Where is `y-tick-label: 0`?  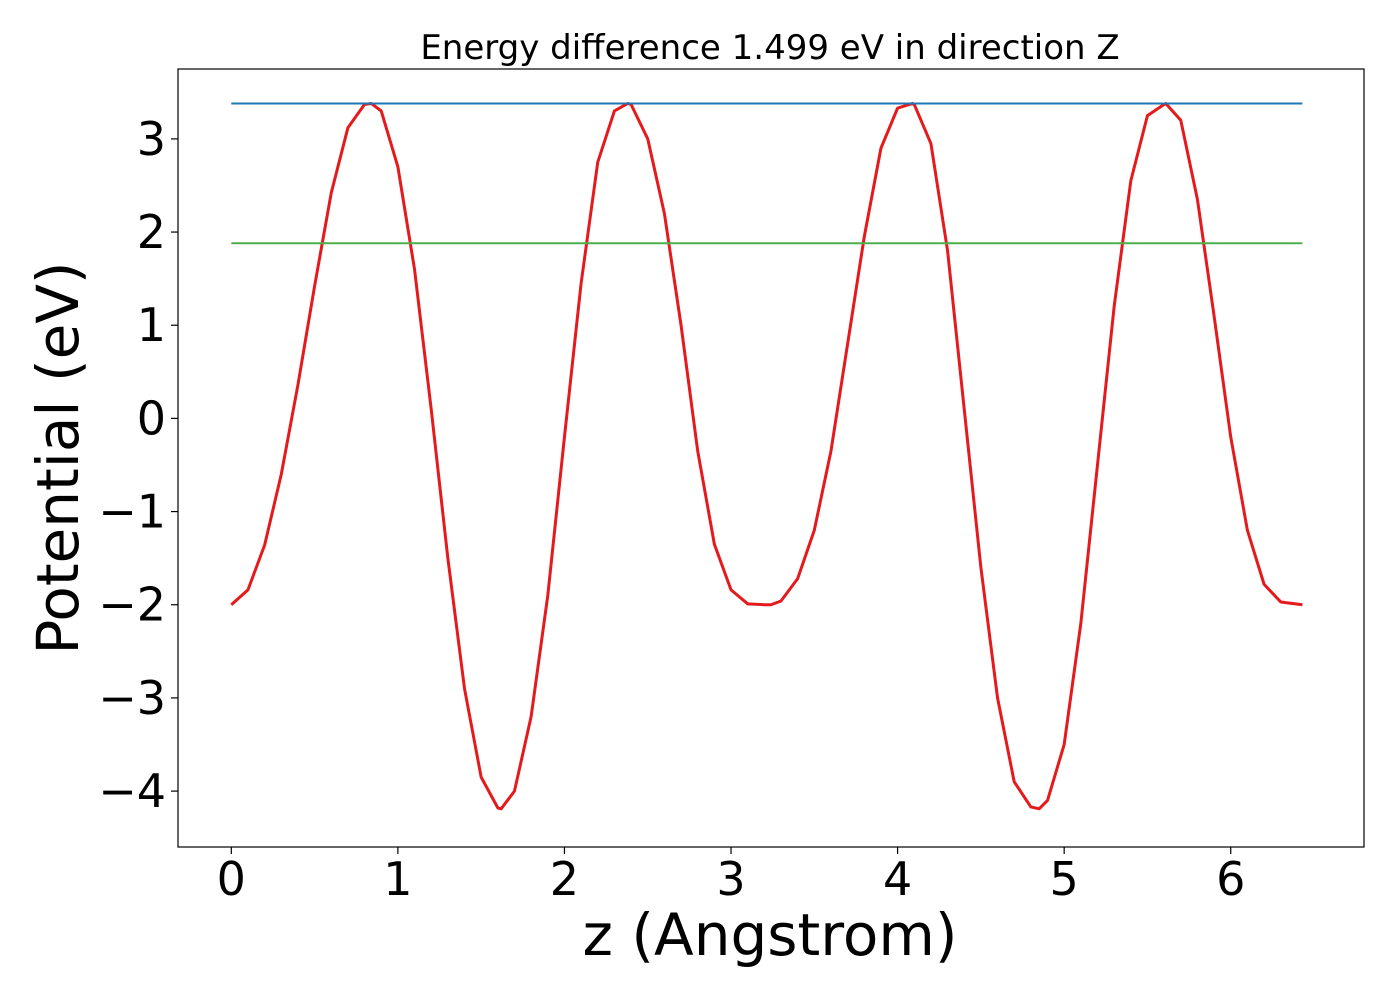
y-tick-label: 0 is located at coordinates (151, 418).